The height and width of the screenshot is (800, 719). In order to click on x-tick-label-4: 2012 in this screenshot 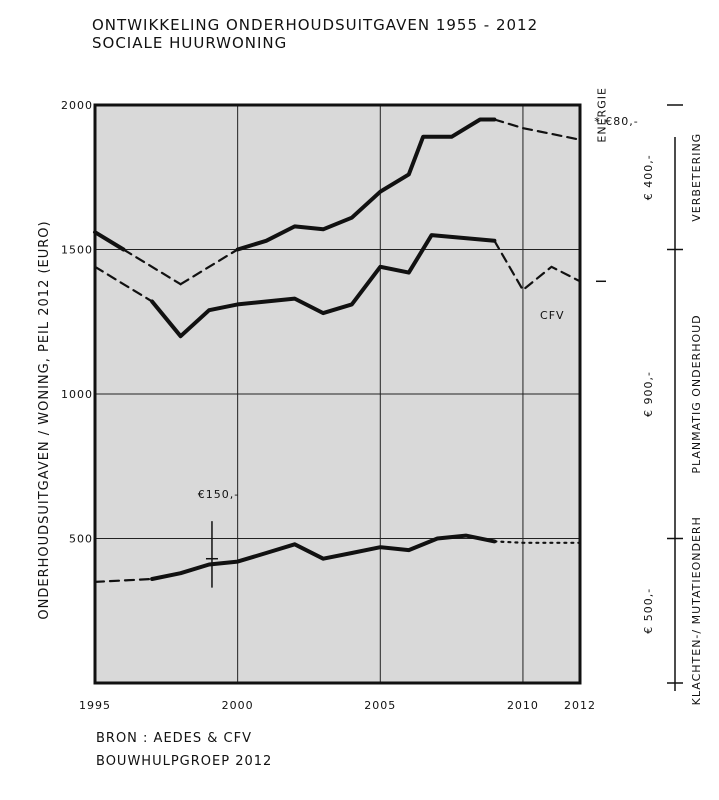, I will do `click(580, 705)`.